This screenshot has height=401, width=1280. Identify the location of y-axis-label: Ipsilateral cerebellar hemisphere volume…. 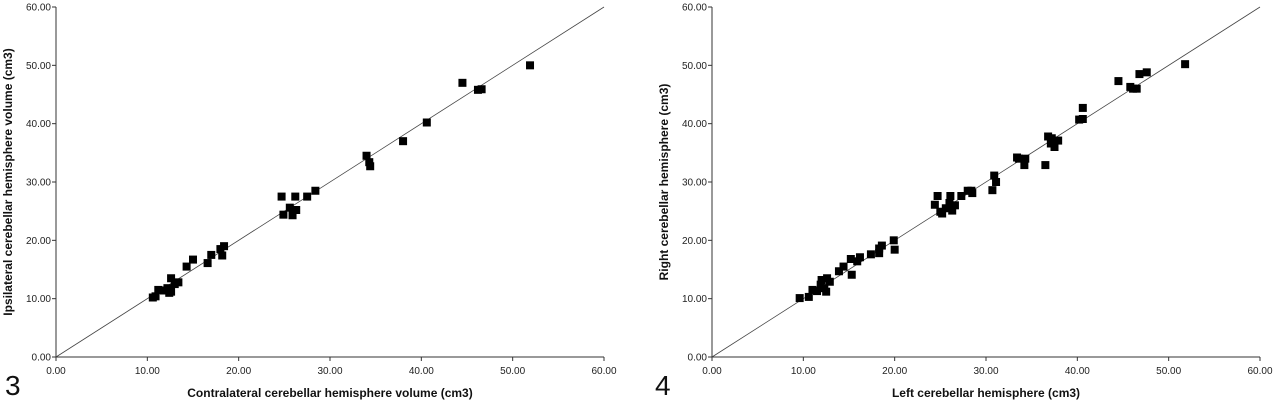
(8, 181).